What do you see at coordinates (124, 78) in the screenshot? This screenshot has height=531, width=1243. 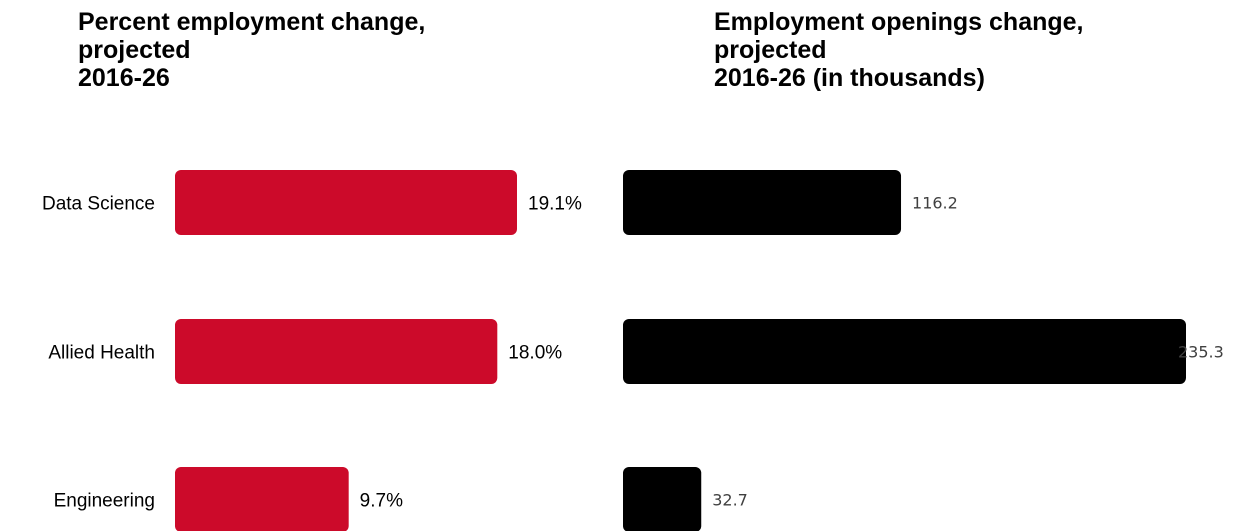 I see `title-line: 2016-26` at bounding box center [124, 78].